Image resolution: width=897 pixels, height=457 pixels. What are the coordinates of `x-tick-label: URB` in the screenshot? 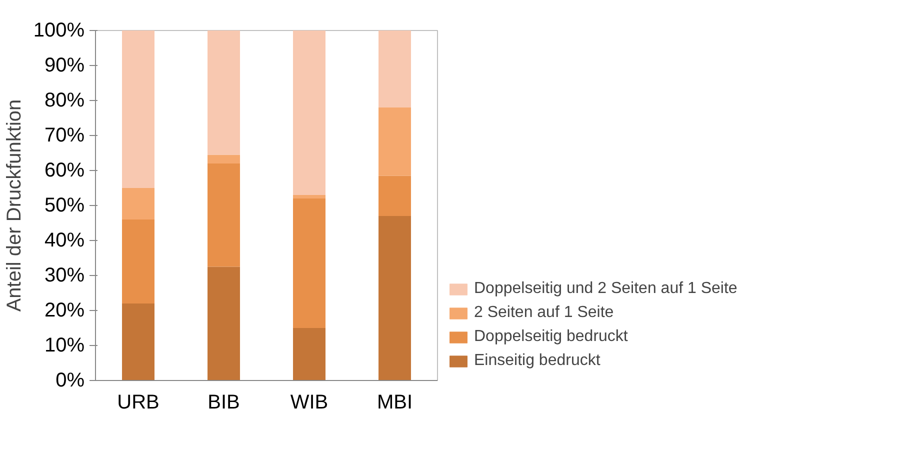 It's located at (138, 403).